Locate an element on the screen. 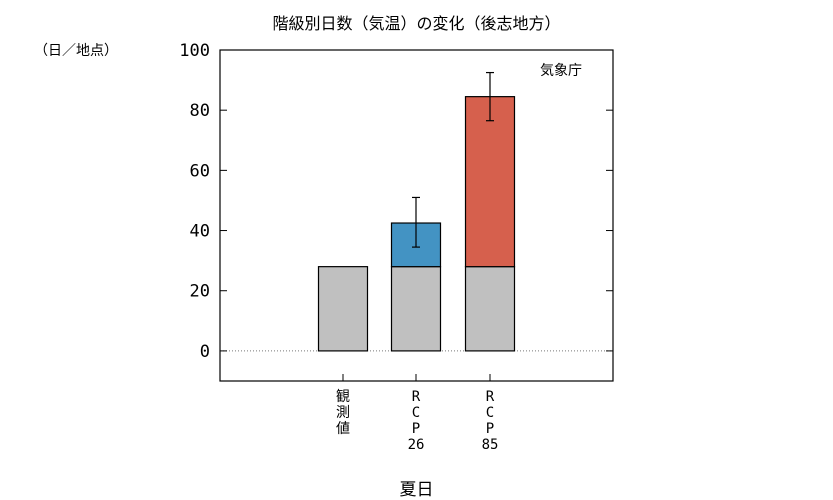 This screenshot has width=833, height=500. x-tick-label: 値 is located at coordinates (343, 429).